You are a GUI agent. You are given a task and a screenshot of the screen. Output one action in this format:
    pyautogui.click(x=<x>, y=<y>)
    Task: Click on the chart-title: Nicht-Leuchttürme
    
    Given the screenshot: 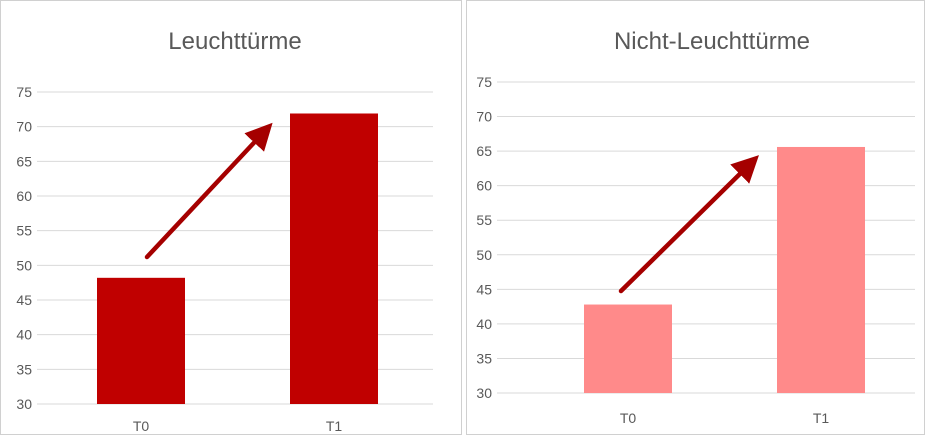 What is the action you would take?
    pyautogui.click(x=712, y=41)
    